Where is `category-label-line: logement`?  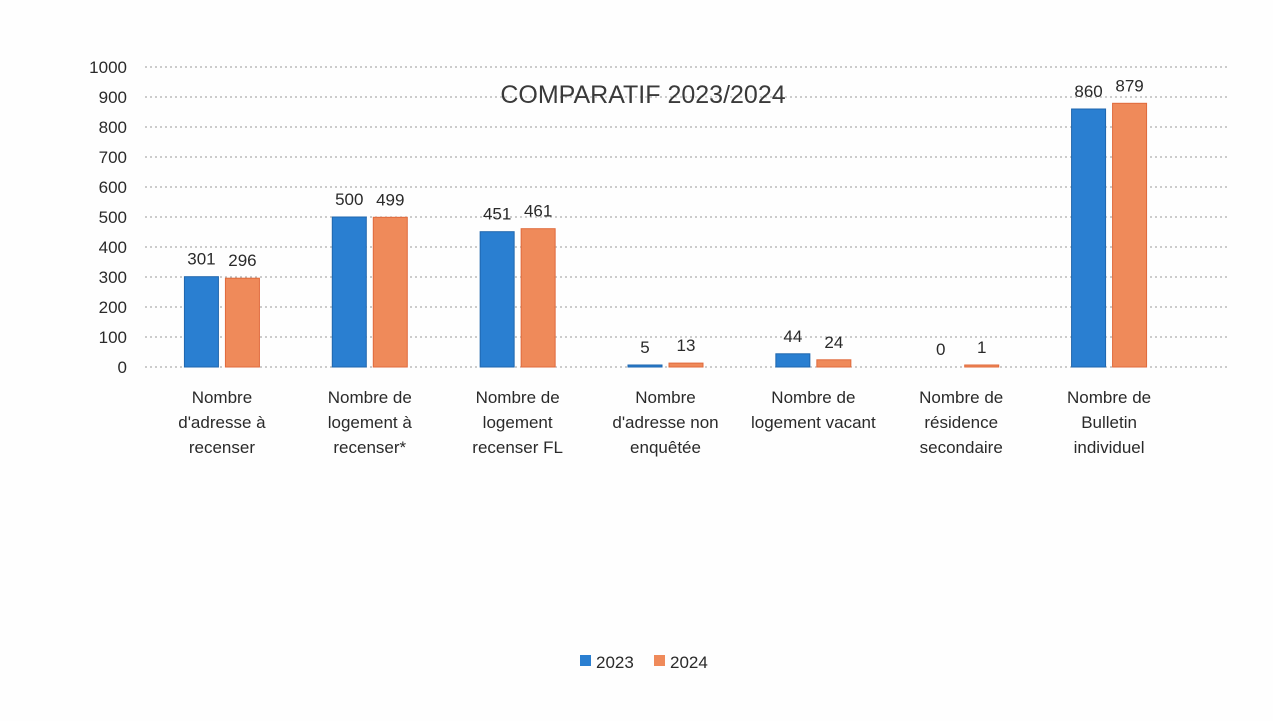
category-label-line: logement is located at coordinates (518, 422).